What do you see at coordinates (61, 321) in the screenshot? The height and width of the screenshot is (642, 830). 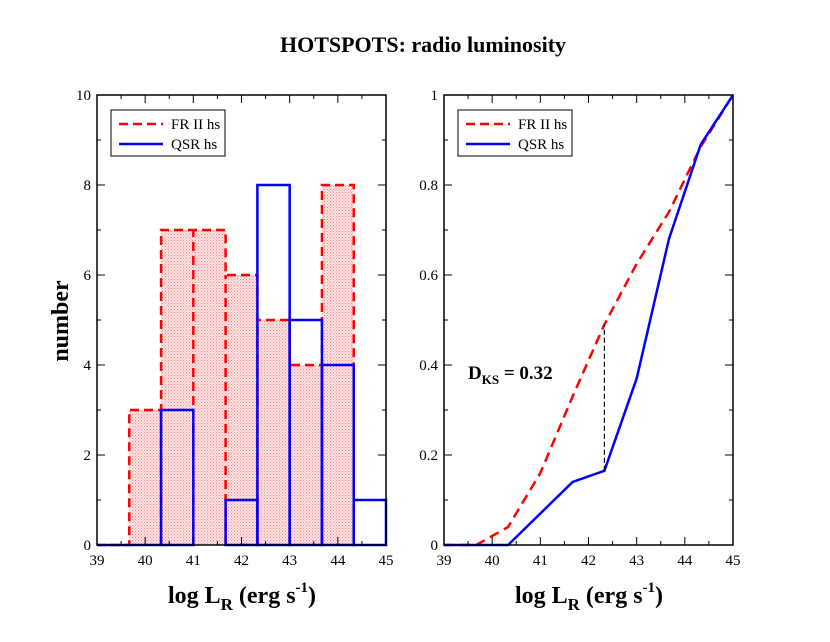 I see `y-axis-label-left: number` at bounding box center [61, 321].